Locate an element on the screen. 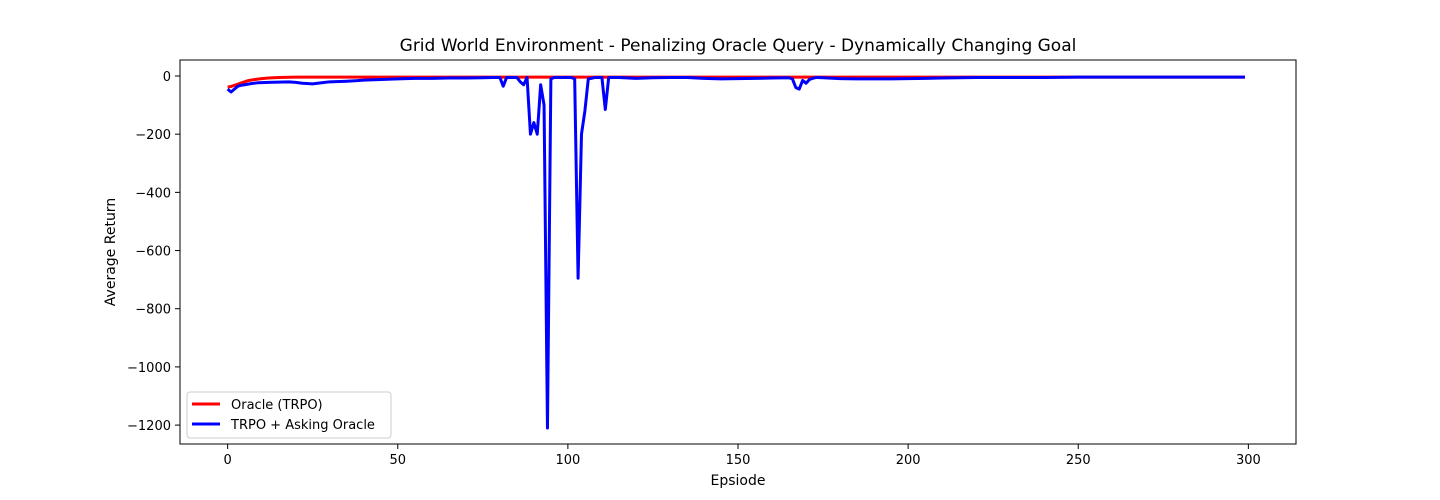  legend: Oracle (TRPO) TRPO + Asking Oracle is located at coordinates (289, 415).